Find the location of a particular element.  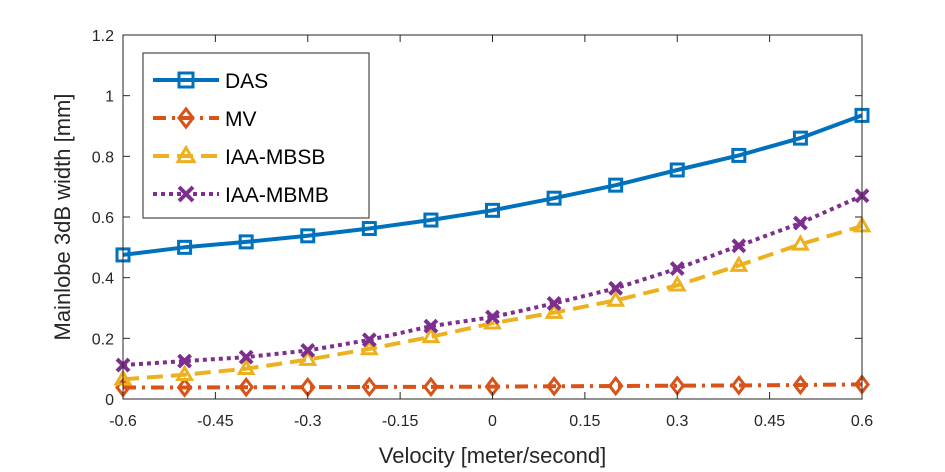

legend-item-iaa-mbsb: IAA-MBSB is located at coordinates (239, 156).